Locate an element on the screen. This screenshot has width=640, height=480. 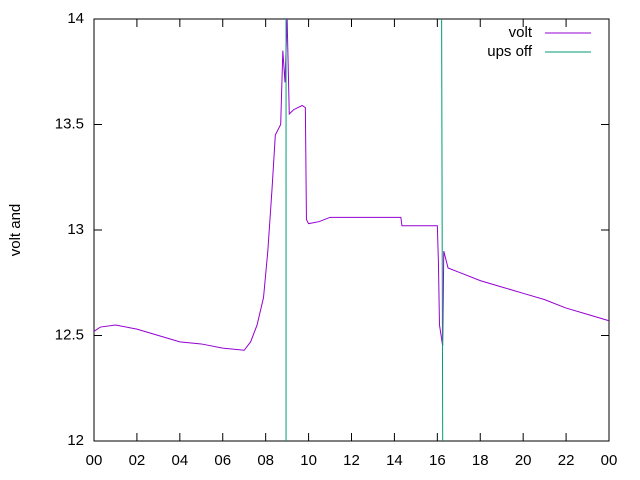
x-tick-label: 06 is located at coordinates (222, 460).